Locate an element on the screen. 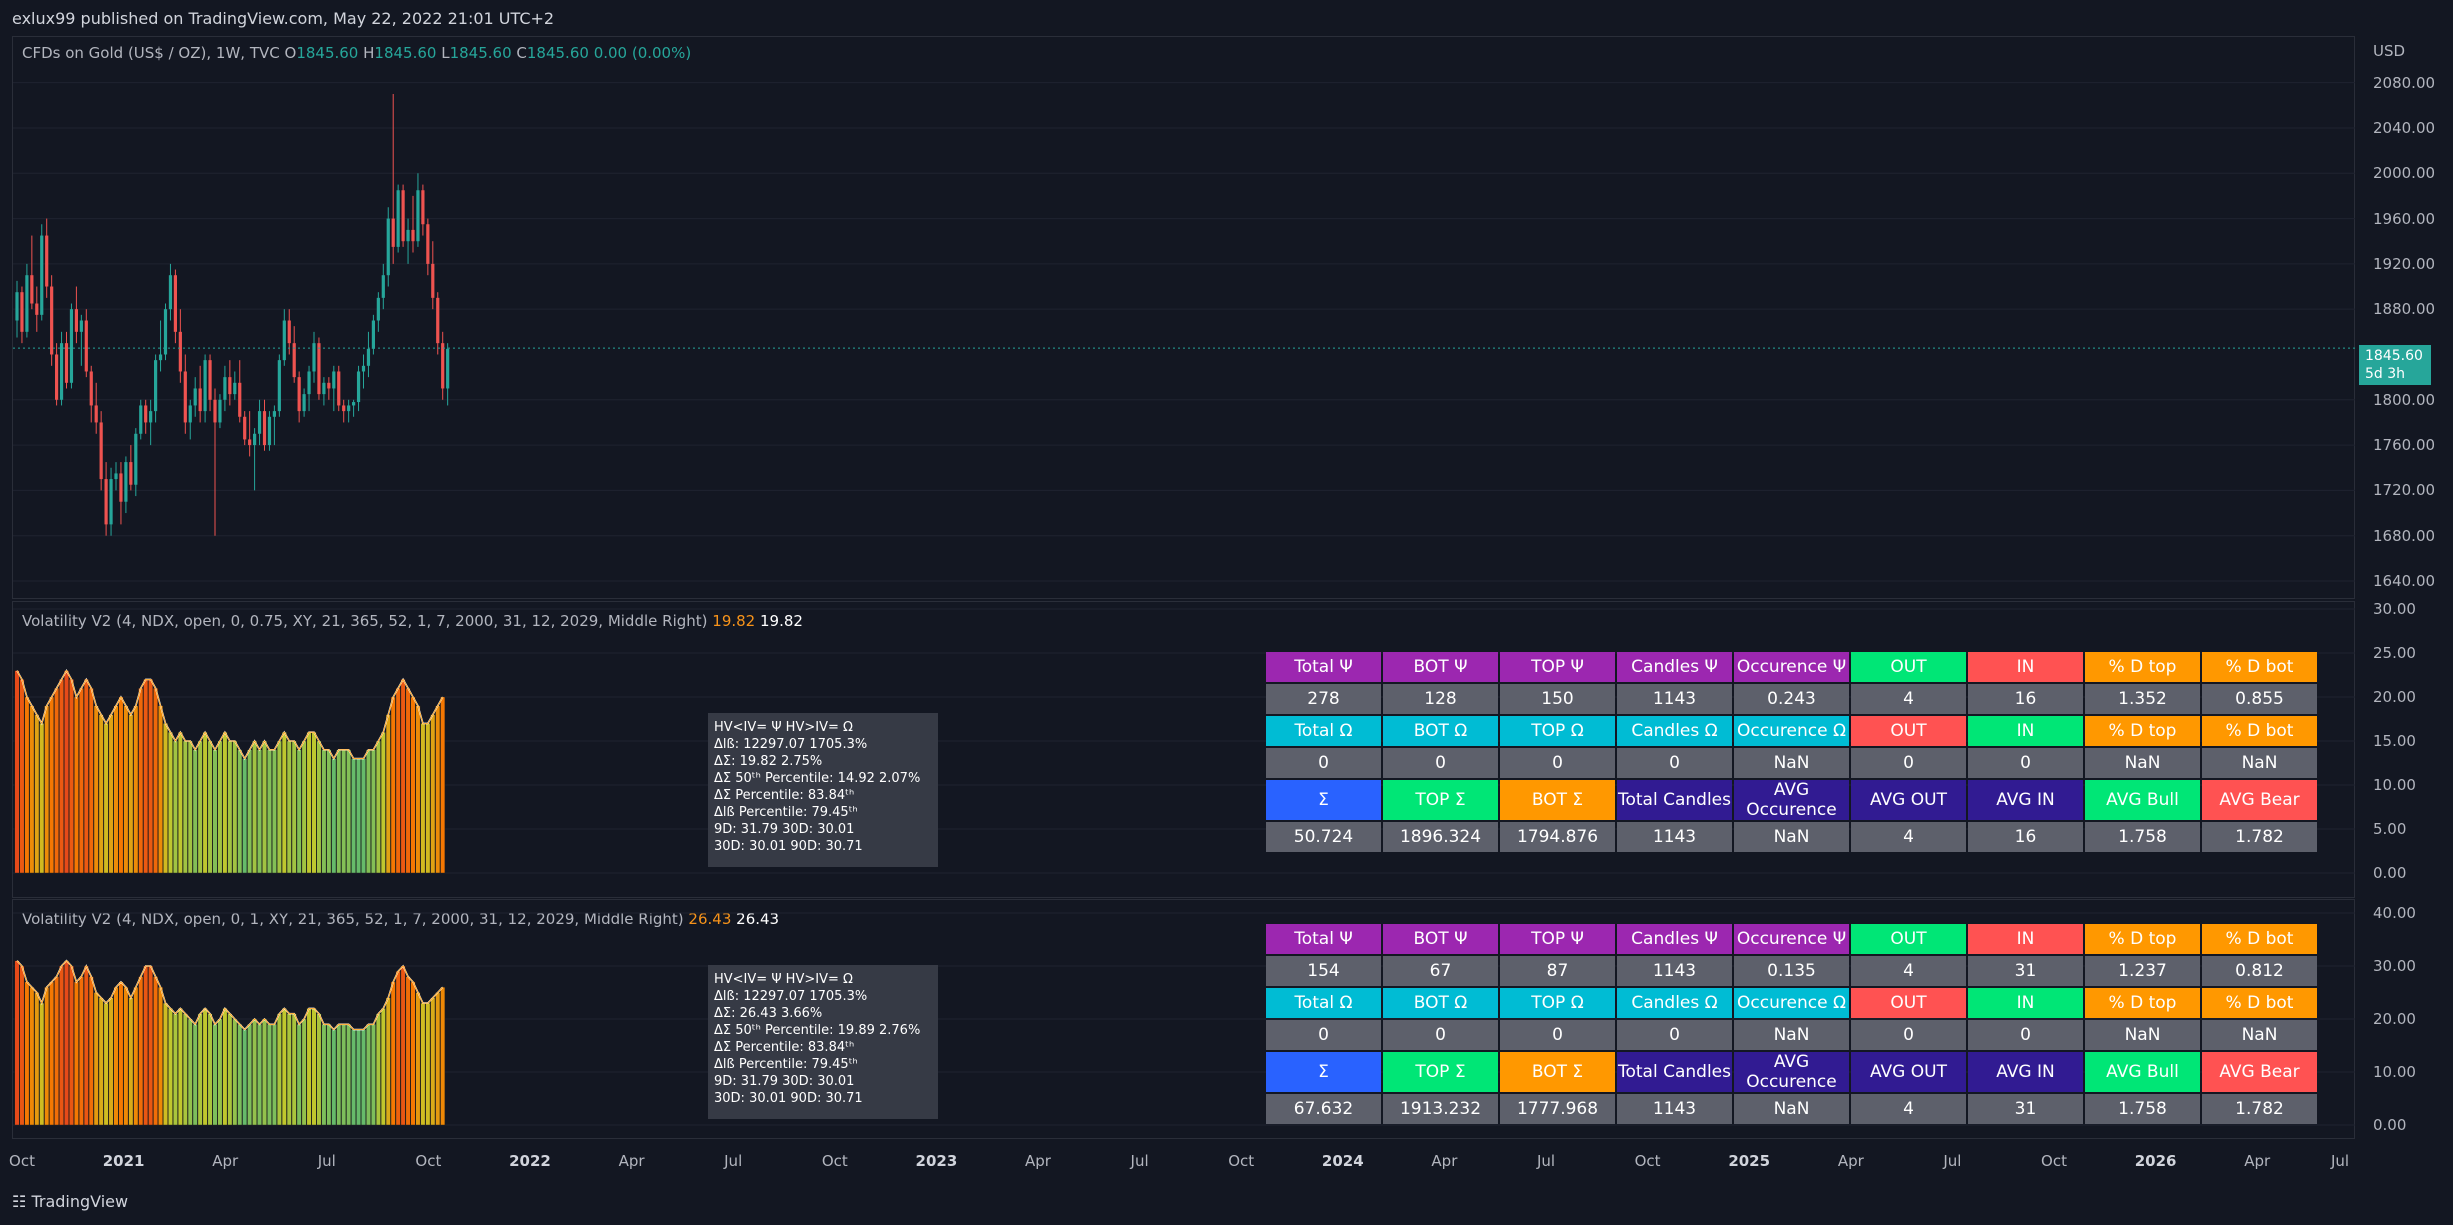  stats-table-2-cell: 1.782 is located at coordinates (2259, 1109).